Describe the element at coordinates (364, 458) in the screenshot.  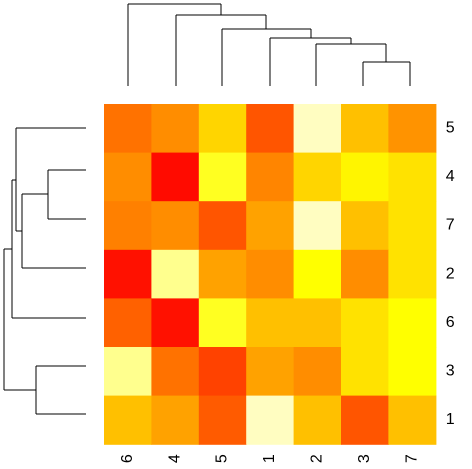
I see `column-label-3: 3` at that location.